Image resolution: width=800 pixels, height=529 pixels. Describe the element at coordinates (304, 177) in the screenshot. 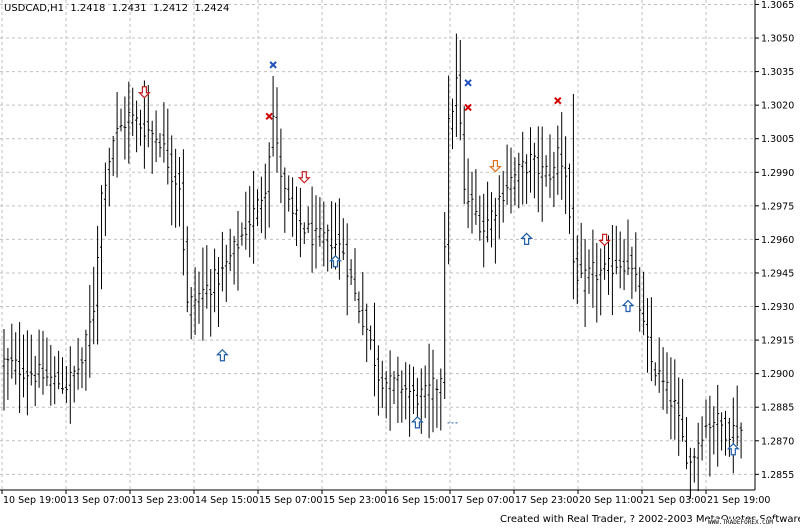

I see `arrow-down-icon` at that location.